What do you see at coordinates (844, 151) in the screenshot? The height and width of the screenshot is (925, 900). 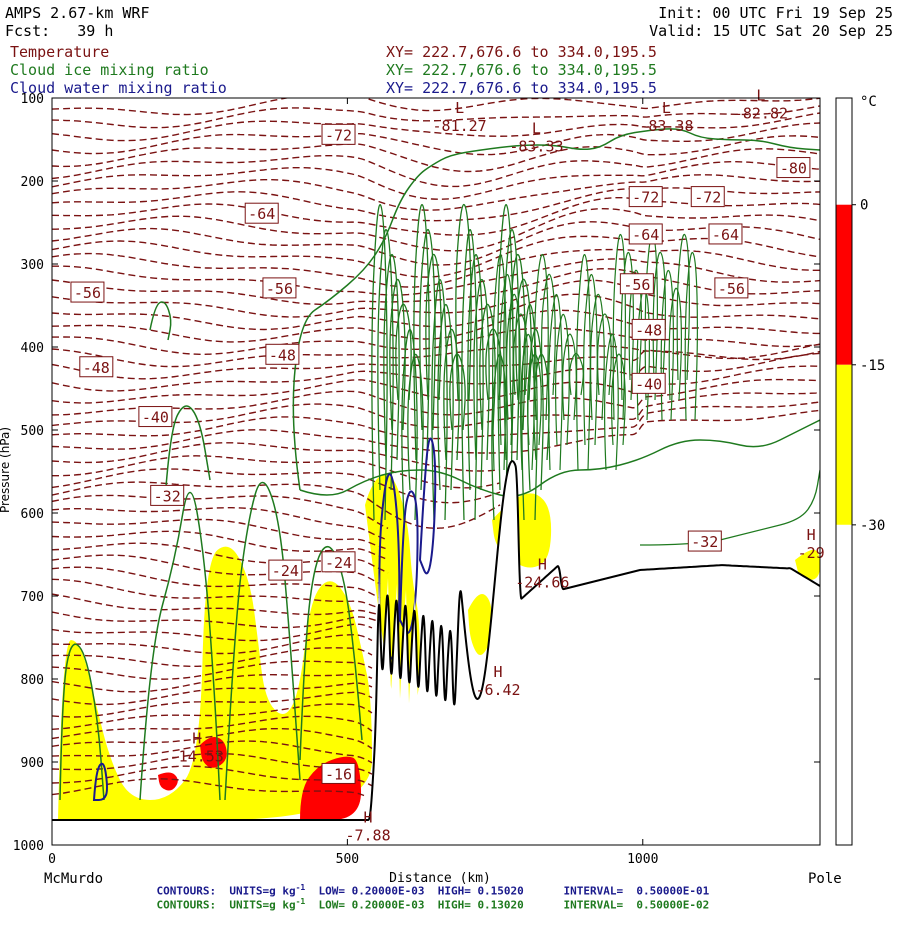 I see `colorbar-band` at bounding box center [844, 151].